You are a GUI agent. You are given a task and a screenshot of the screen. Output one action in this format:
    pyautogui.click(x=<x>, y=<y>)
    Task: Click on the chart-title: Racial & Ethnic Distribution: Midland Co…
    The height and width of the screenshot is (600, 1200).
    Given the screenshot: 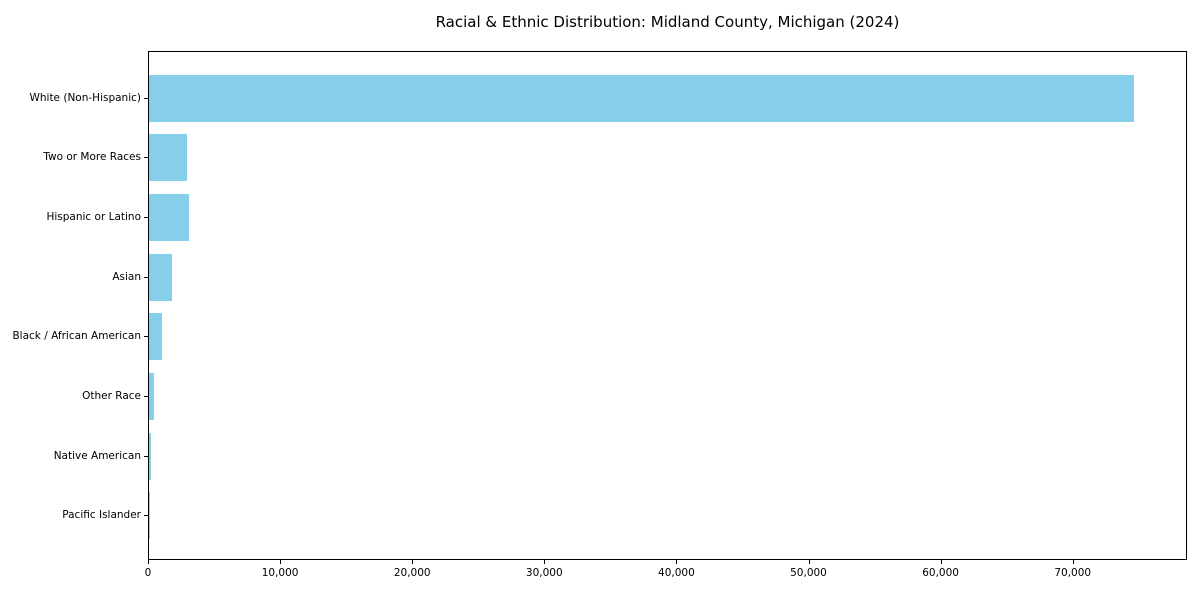 What is the action you would take?
    pyautogui.click(x=667, y=22)
    